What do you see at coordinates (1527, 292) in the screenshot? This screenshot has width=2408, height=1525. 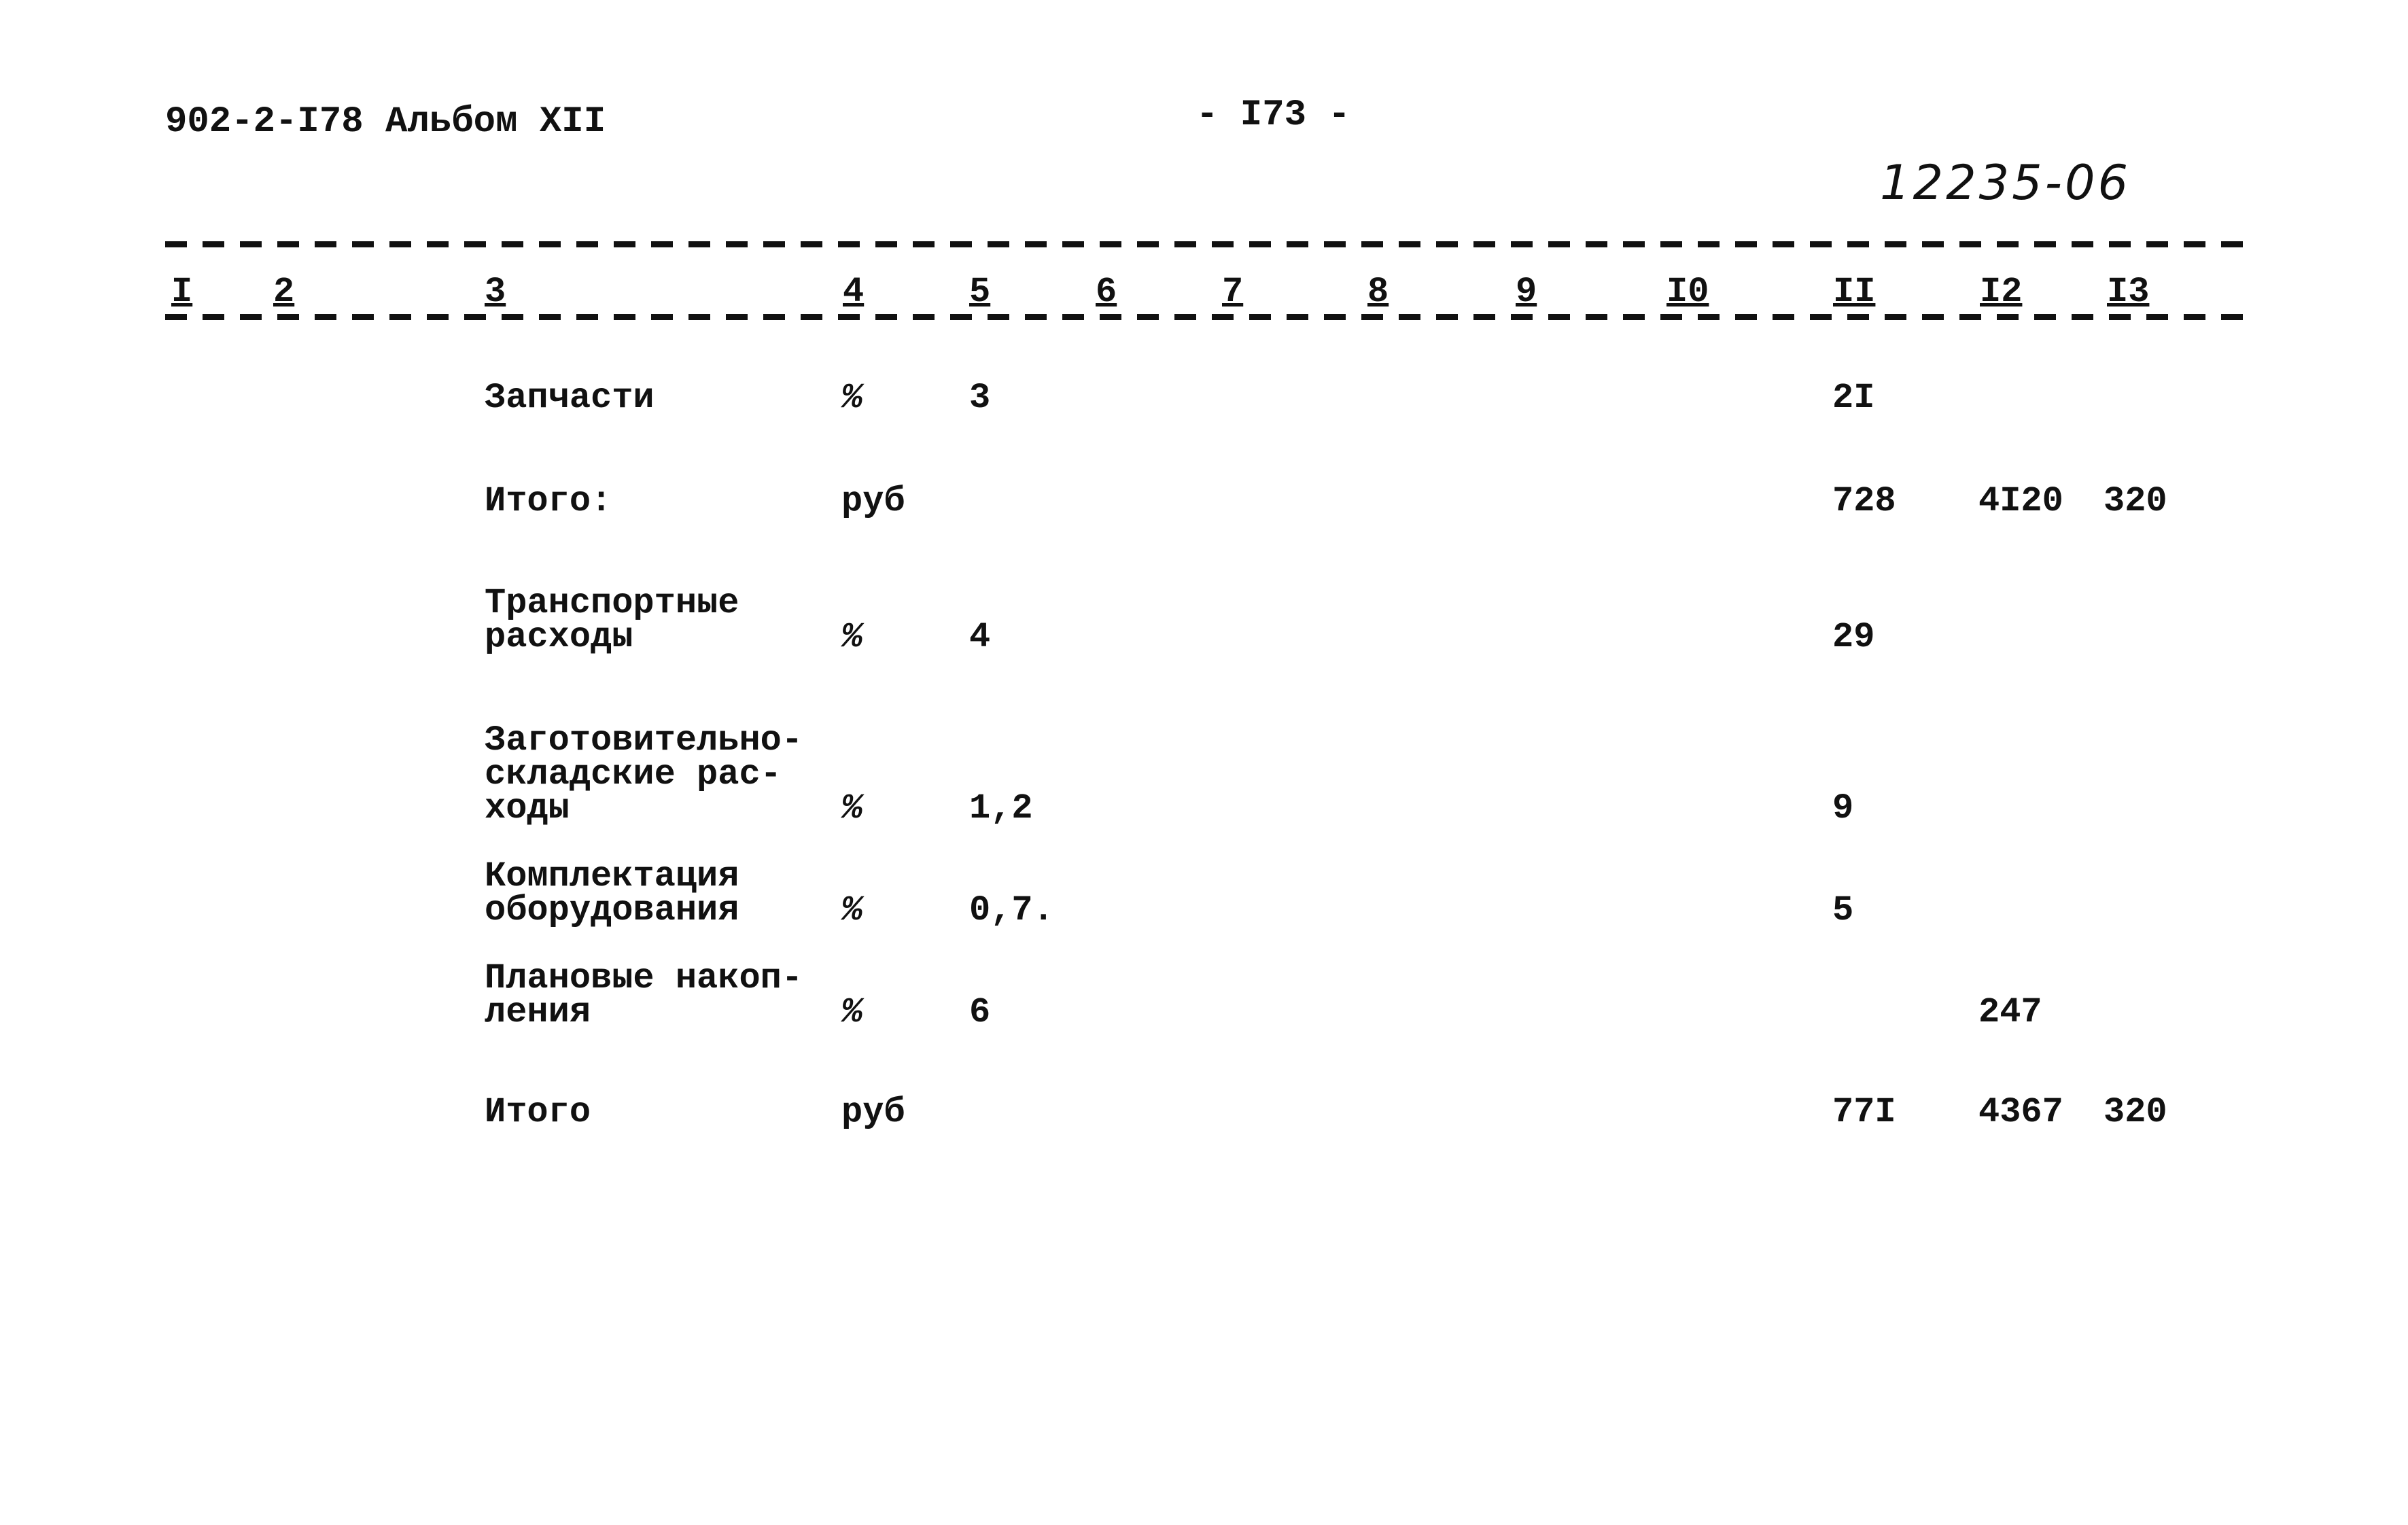 I see `column-number: 9` at bounding box center [1527, 292].